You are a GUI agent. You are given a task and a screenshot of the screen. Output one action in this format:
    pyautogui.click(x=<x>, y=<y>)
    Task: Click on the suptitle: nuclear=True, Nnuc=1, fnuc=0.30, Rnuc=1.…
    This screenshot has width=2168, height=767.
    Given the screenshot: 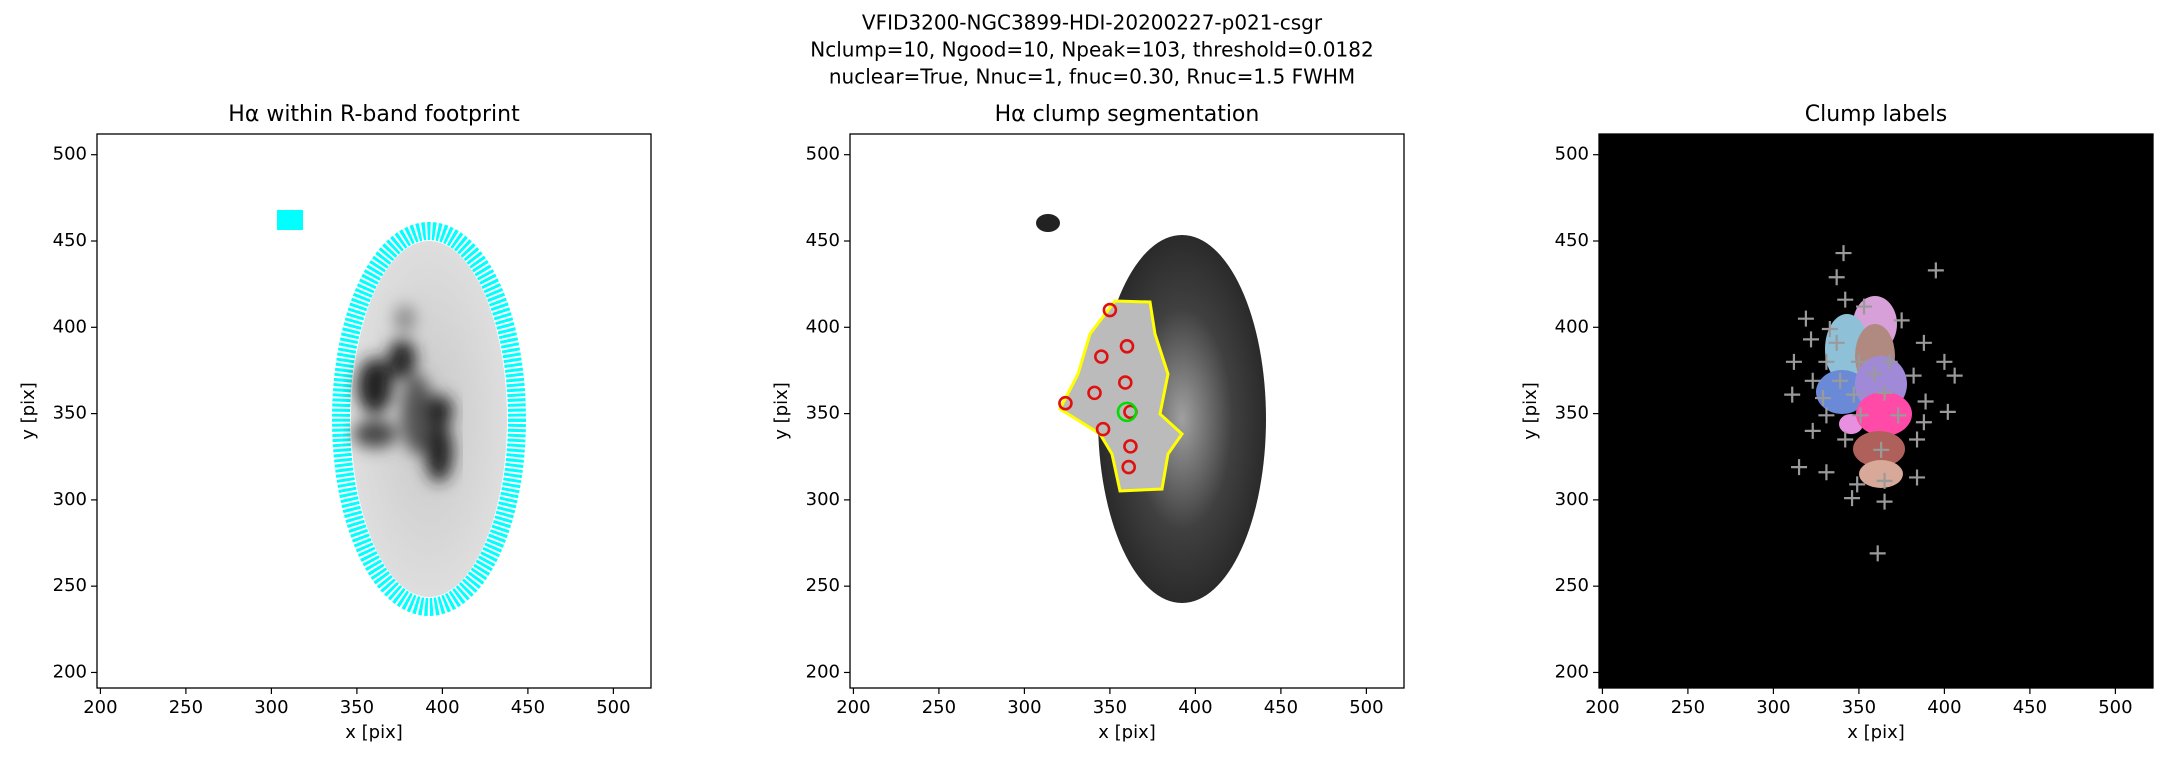 What is the action you would take?
    pyautogui.click(x=1092, y=77)
    